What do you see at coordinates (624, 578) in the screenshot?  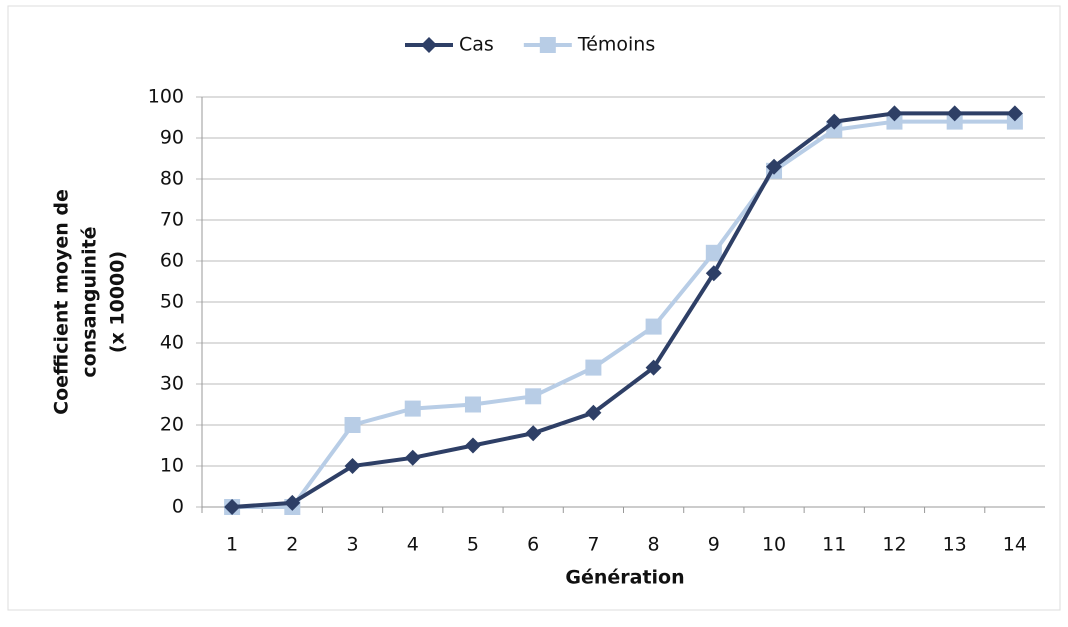 I see `x-axis-label: Génération` at bounding box center [624, 578].